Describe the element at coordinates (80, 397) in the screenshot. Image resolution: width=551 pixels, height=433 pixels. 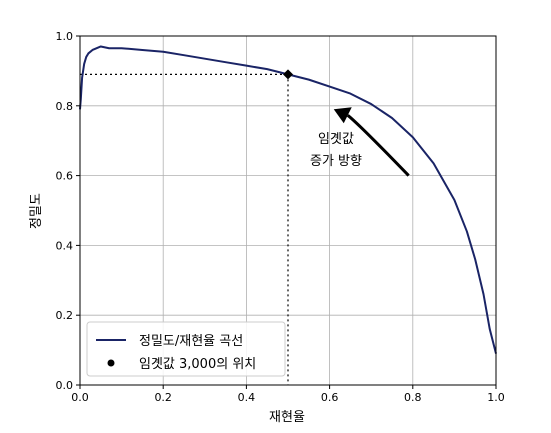
I see `x-tick-label: 0.0` at that location.